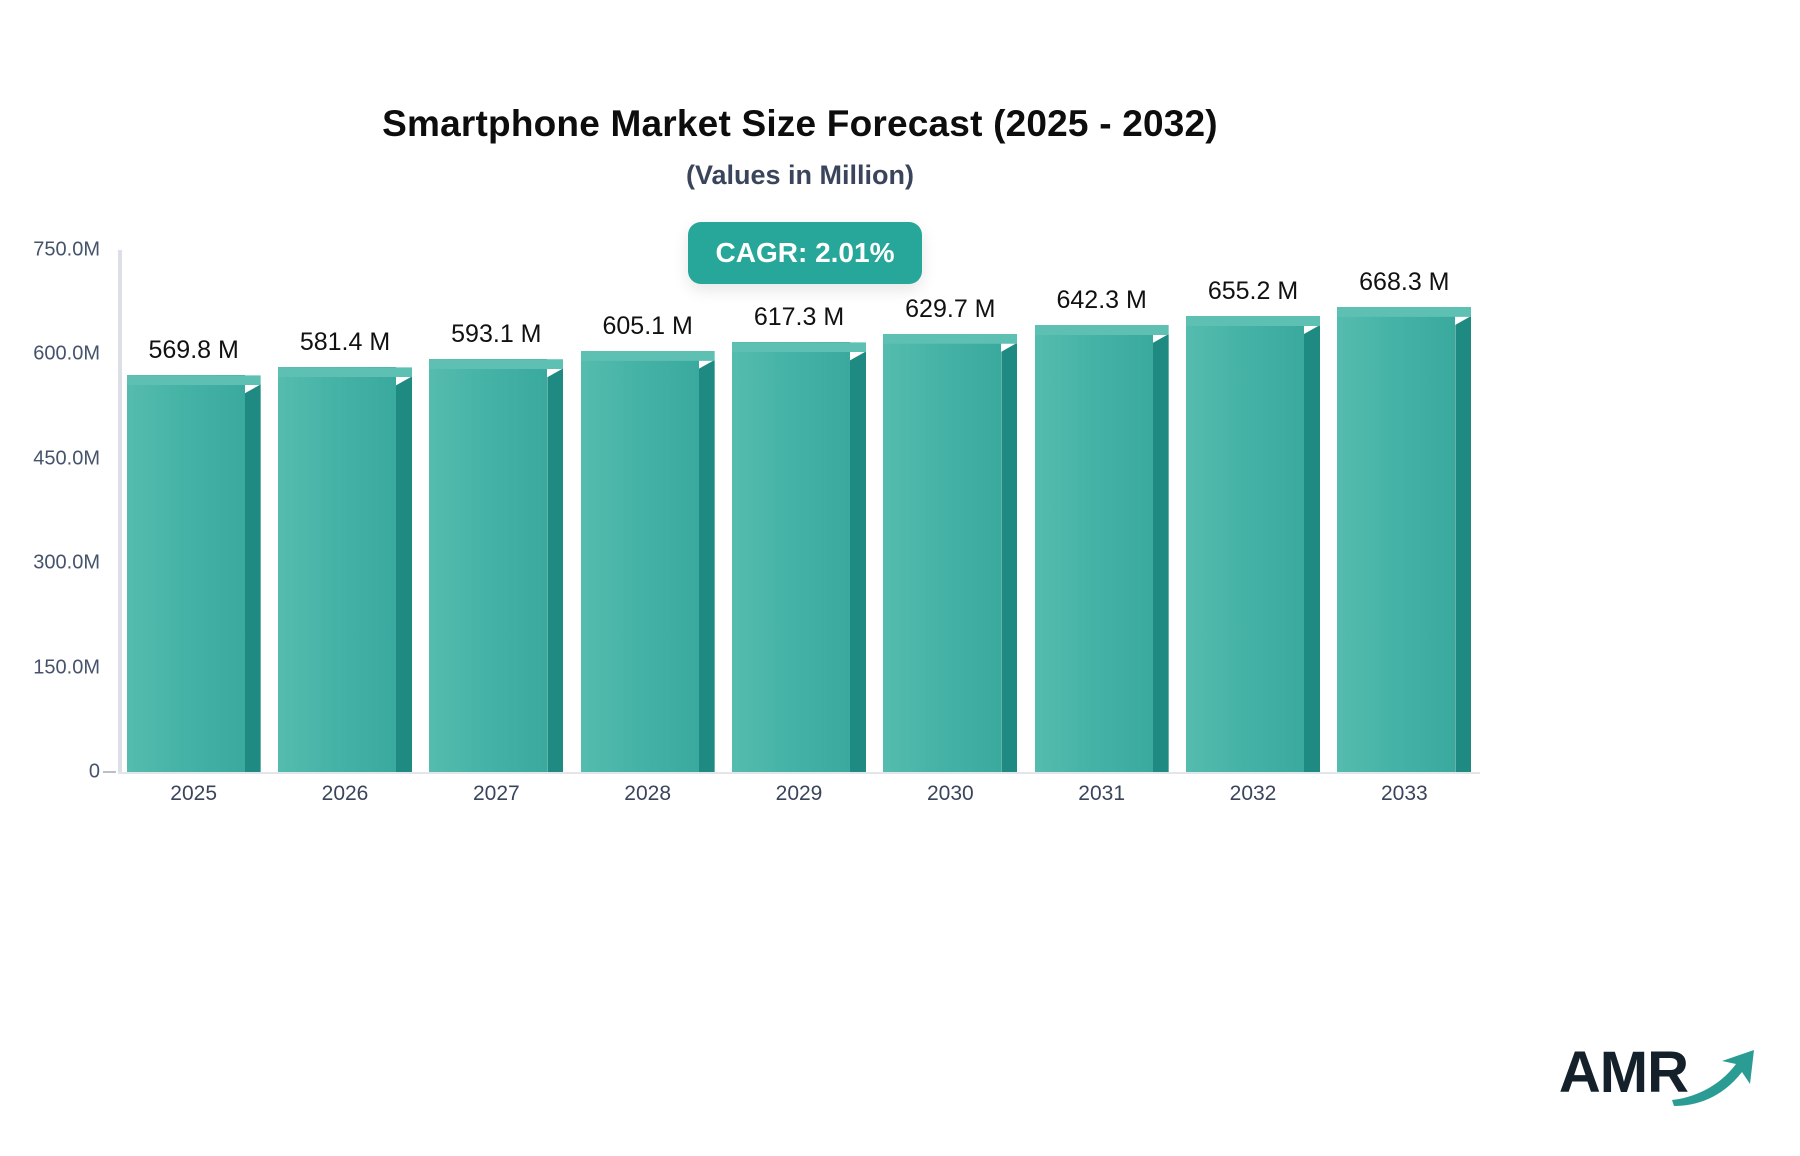 The width and height of the screenshot is (1800, 1156). I want to click on bar-column: 569.8 M, so click(193, 554).